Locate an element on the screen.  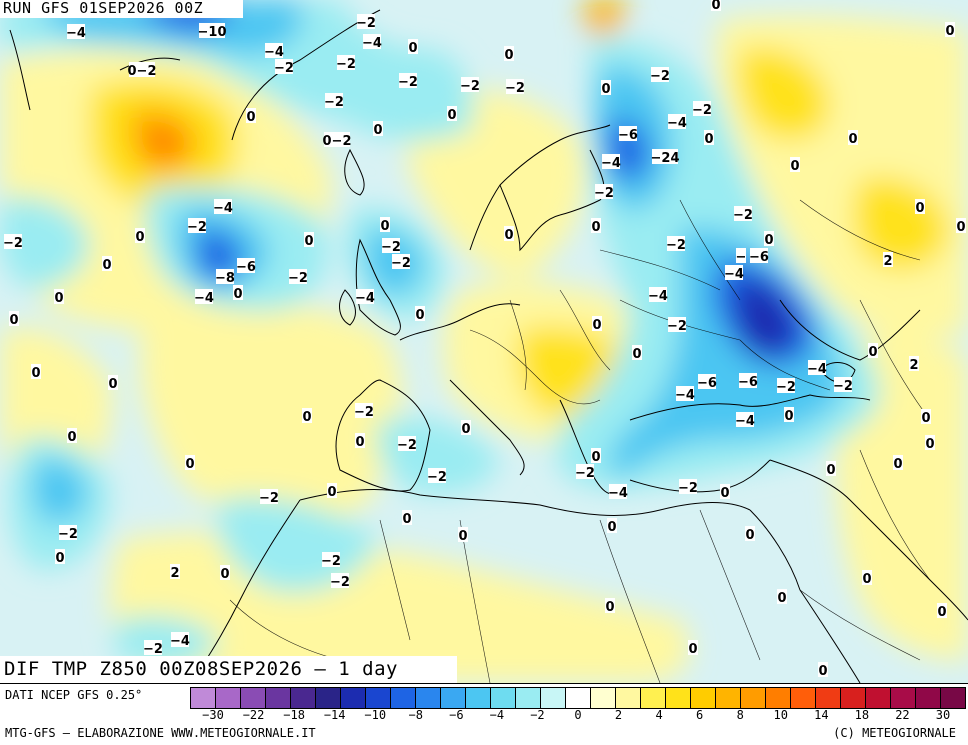
colorbar-tick-label: 2 is located at coordinates (618, 715).